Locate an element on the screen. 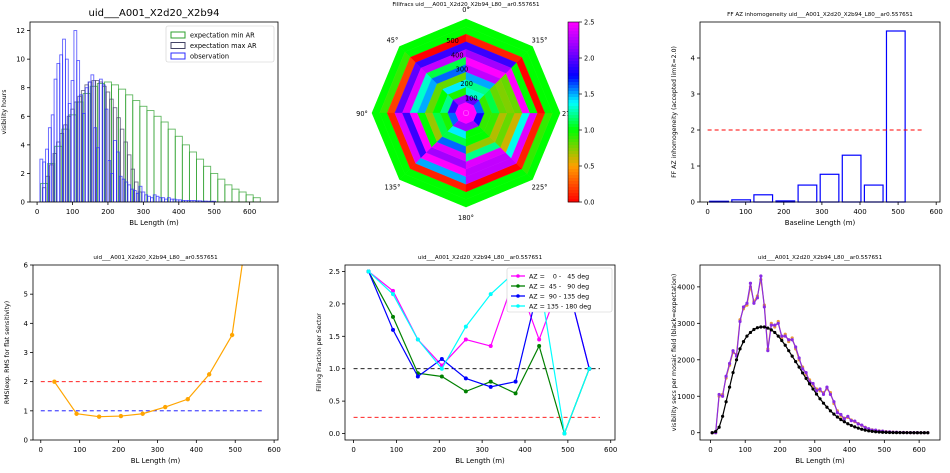 The image size is (950, 473). angle-label: 315° is located at coordinates (540, 40).